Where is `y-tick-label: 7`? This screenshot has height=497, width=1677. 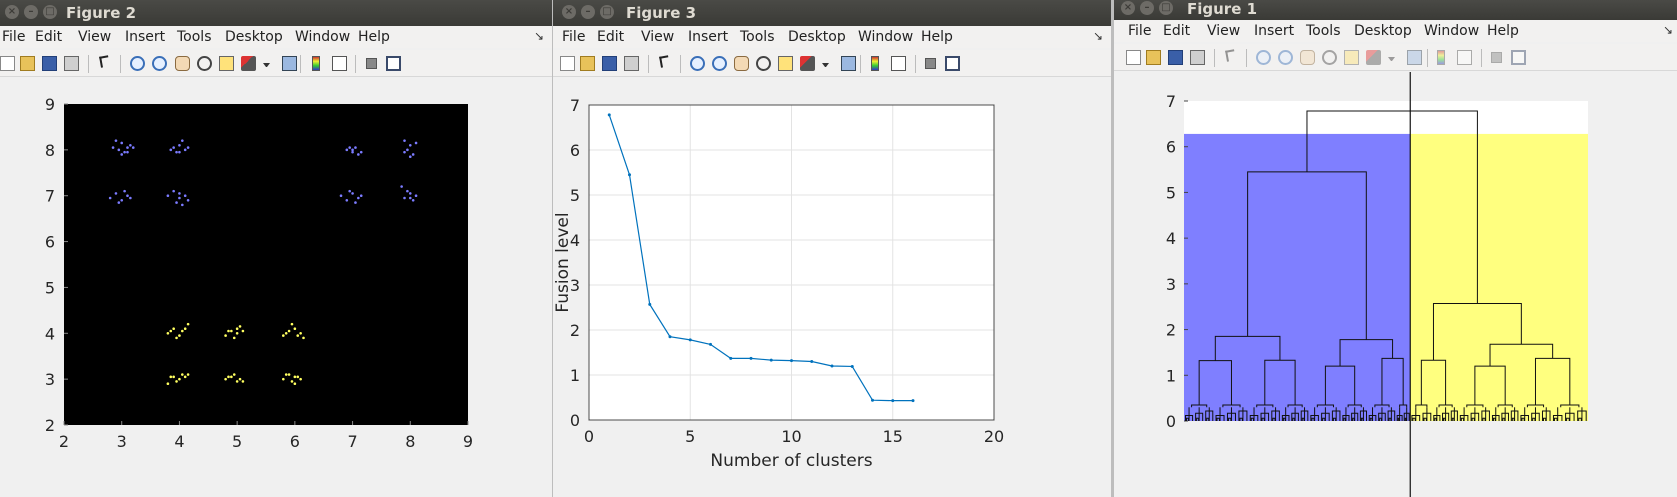 y-tick-label: 7 is located at coordinates (575, 105).